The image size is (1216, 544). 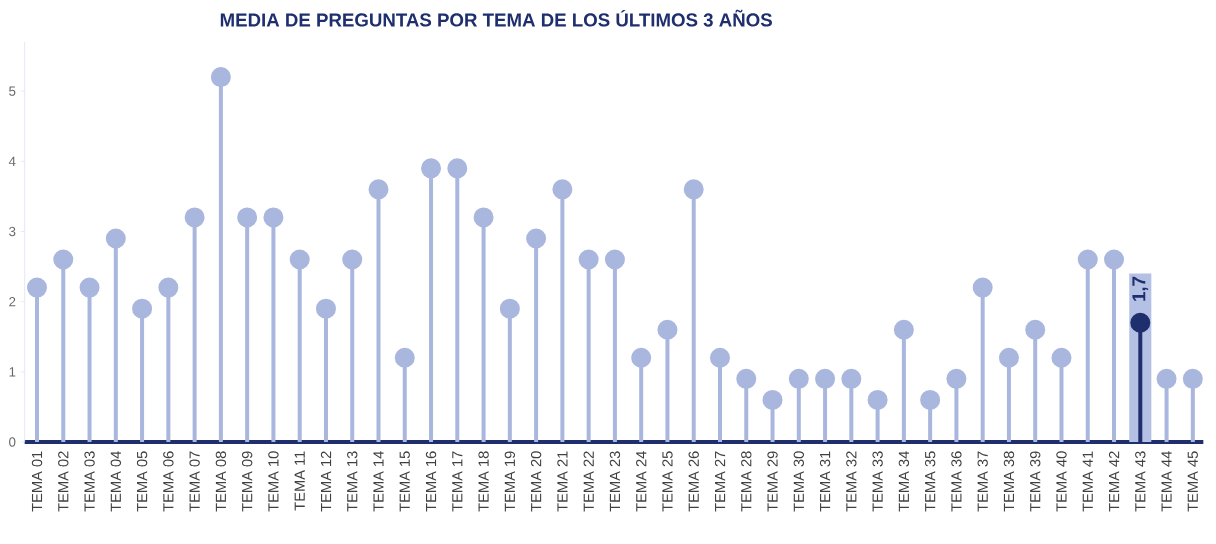 I want to click on y-tick-label: 5, so click(x=12, y=91).